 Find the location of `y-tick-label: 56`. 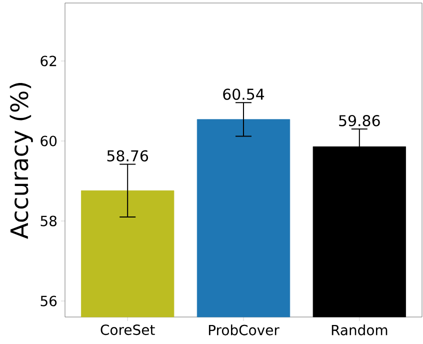

y-tick-label: 56 is located at coordinates (48, 301).